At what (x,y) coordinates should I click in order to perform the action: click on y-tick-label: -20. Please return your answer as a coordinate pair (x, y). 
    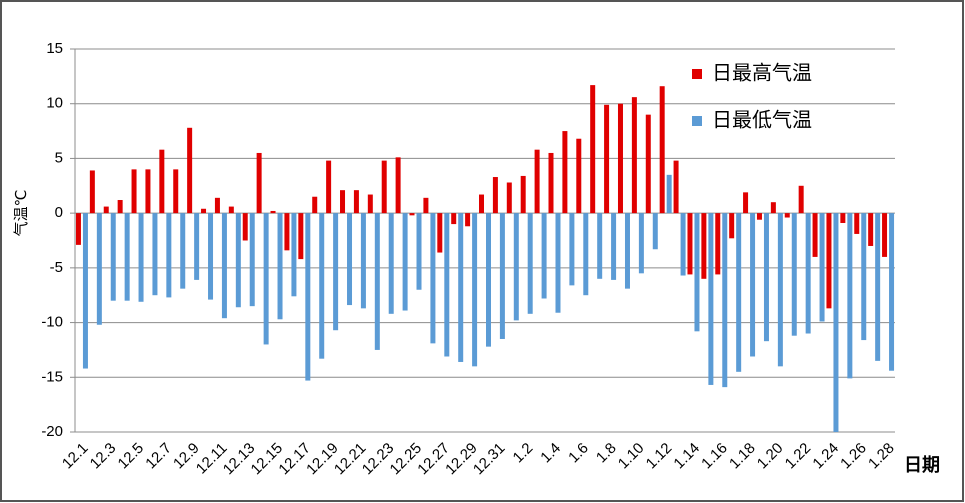
    Looking at the image, I should click on (52, 431).